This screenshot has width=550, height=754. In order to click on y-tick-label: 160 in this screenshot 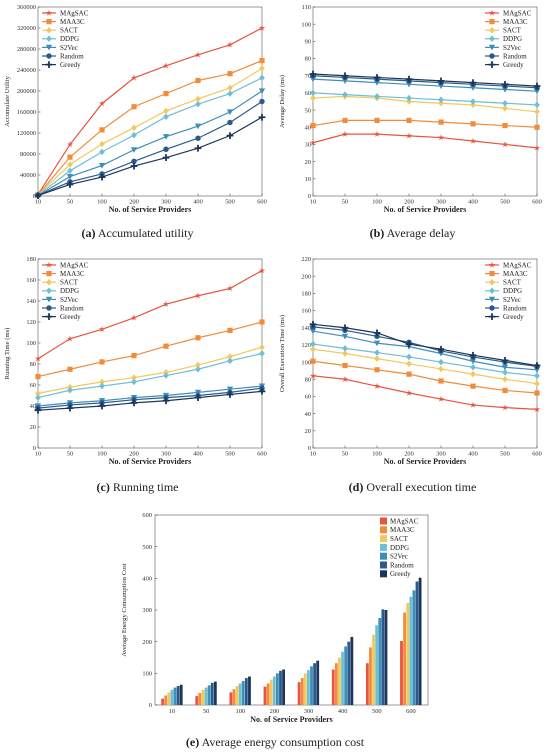, I will do `click(31, 280)`.